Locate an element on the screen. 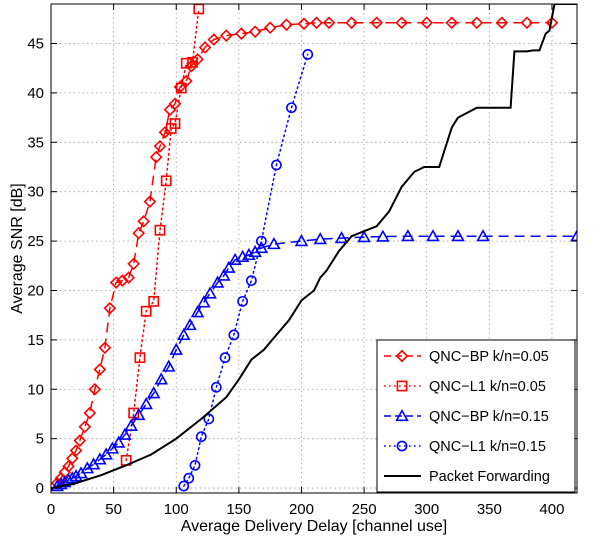 This screenshot has height=542, width=608. y-tick-label: 15 is located at coordinates (35, 340).